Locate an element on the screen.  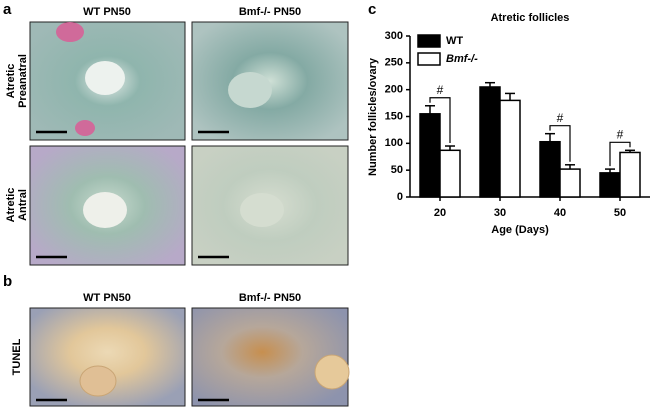
y-tick-label: 0 is located at coordinates (400, 197).